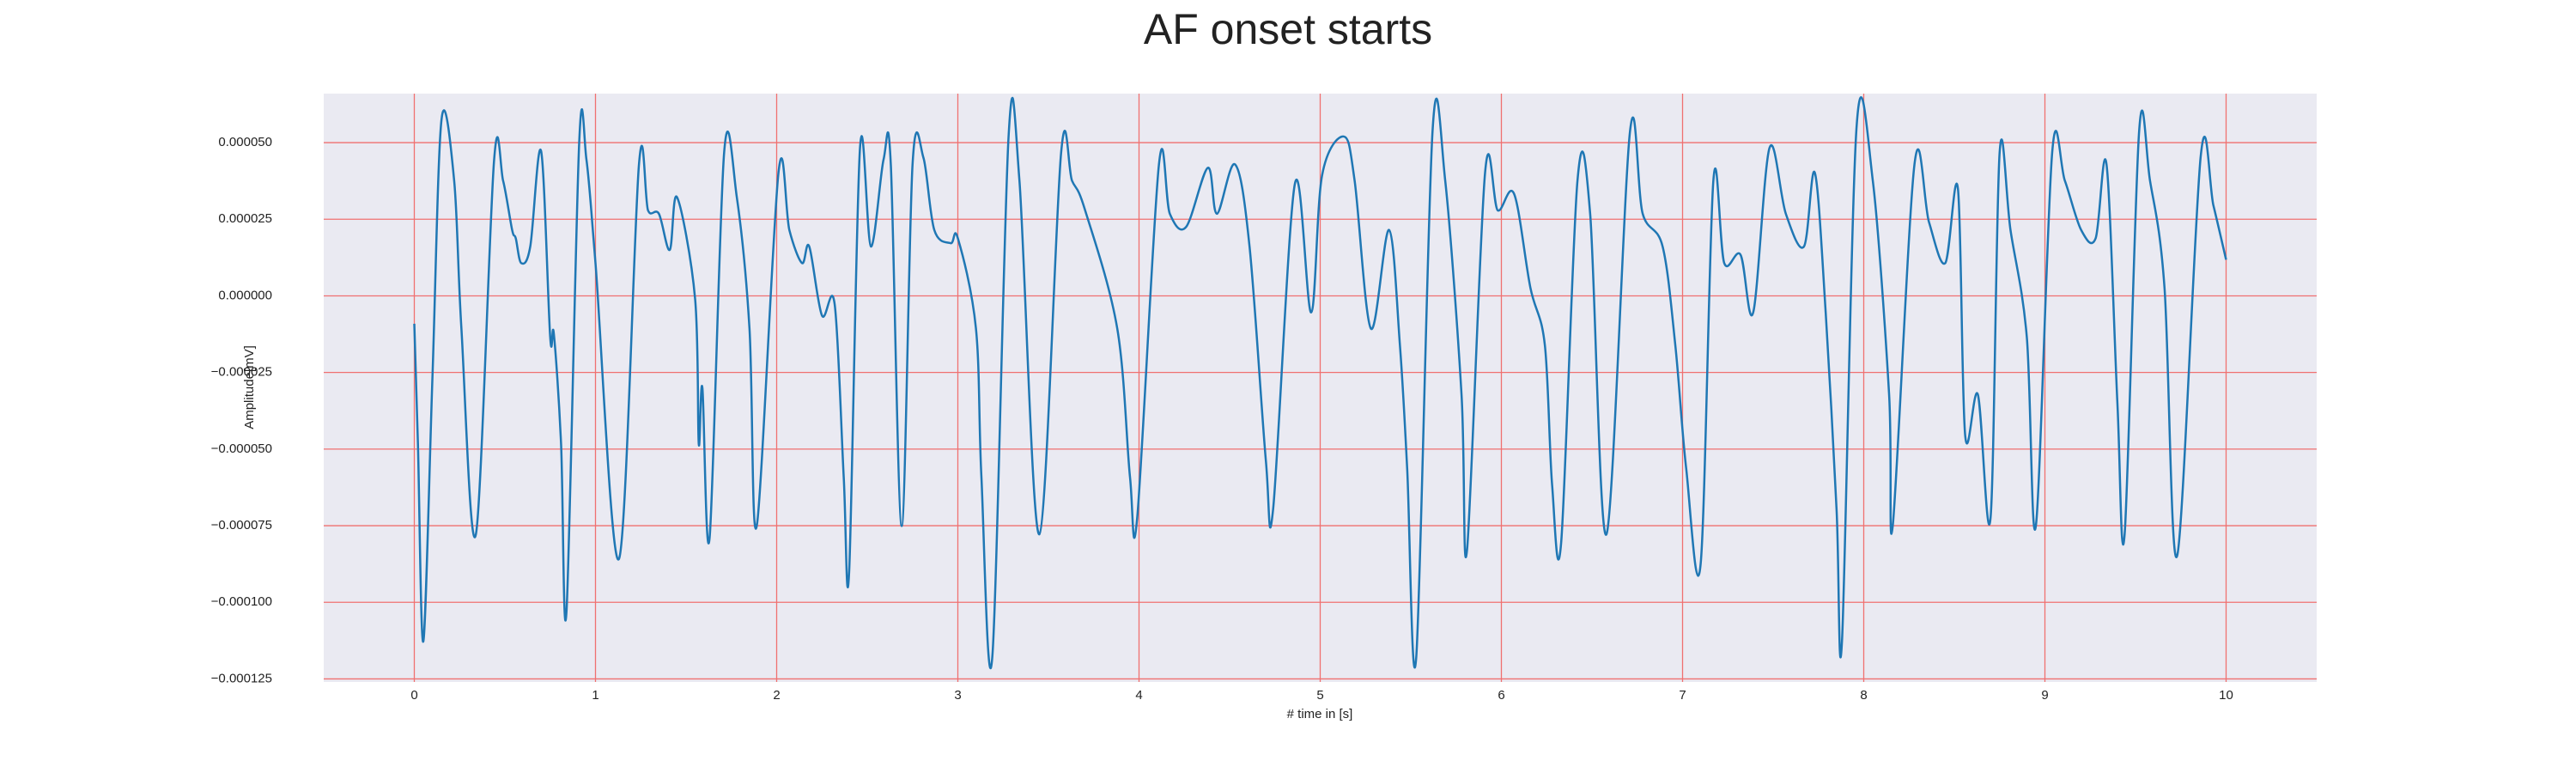  What do you see at coordinates (1288, 29) in the screenshot?
I see `chart-title: AF onset starts` at bounding box center [1288, 29].